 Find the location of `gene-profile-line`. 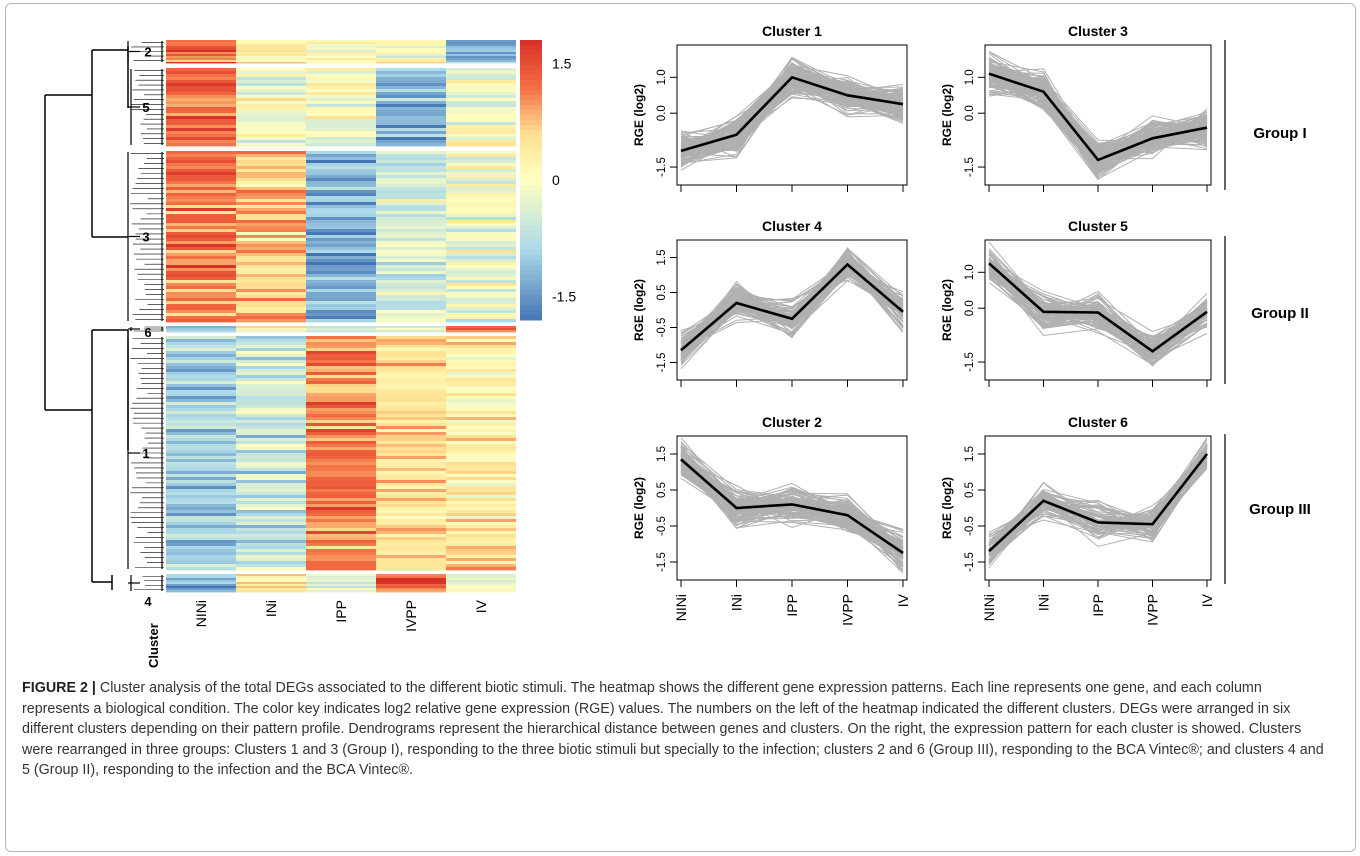

gene-profile-line is located at coordinates (1098, 298).